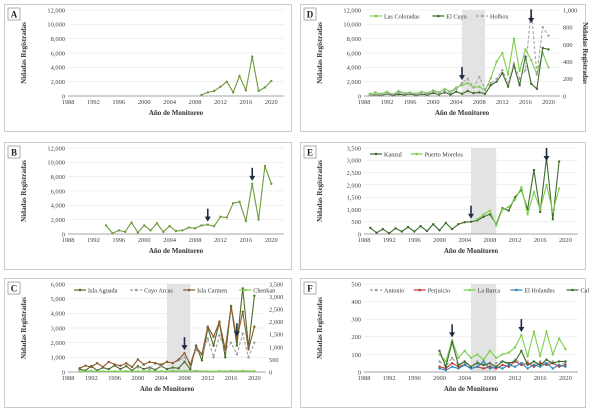 This screenshot has height=411, width=589. I want to click on y-tick-label: 500, so click(356, 222).